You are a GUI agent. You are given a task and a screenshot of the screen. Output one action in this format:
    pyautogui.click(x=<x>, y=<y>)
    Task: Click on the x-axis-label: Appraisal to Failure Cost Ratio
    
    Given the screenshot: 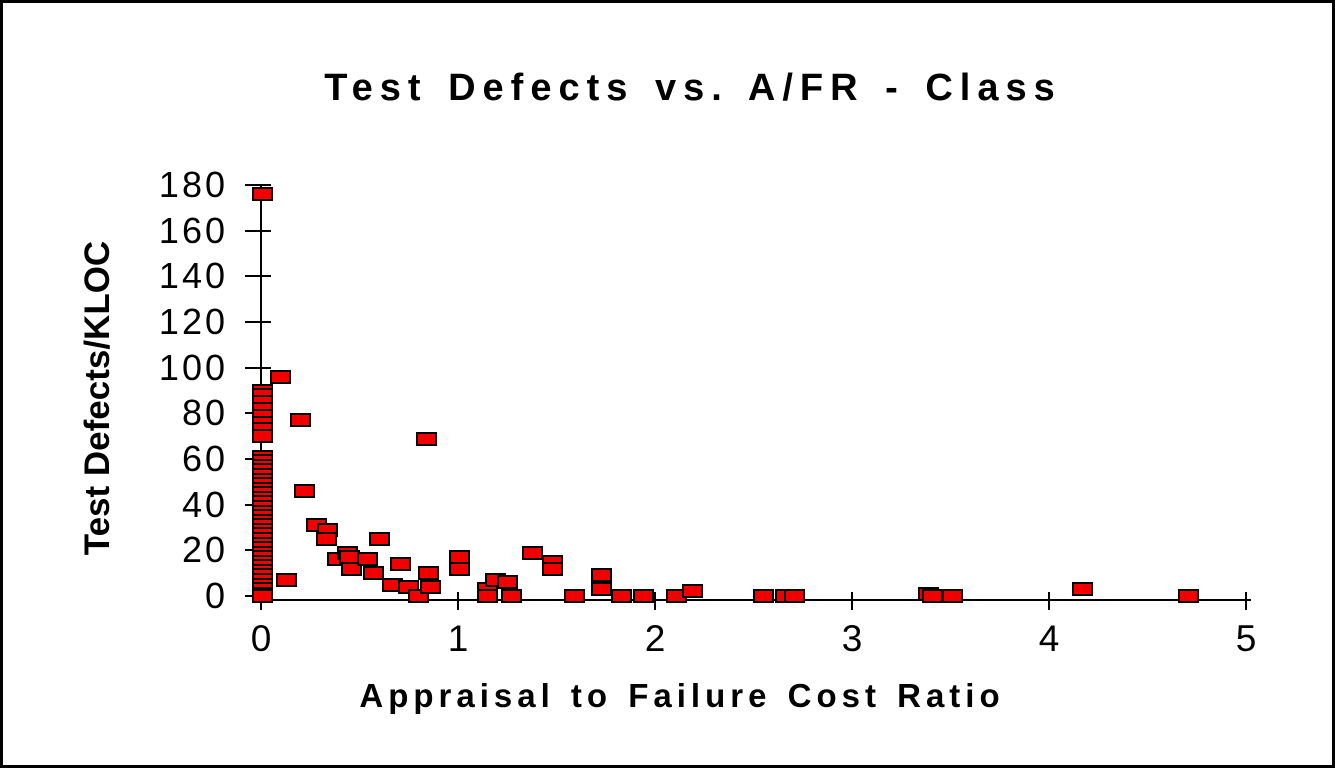 What is the action you would take?
    pyautogui.click(x=682, y=695)
    